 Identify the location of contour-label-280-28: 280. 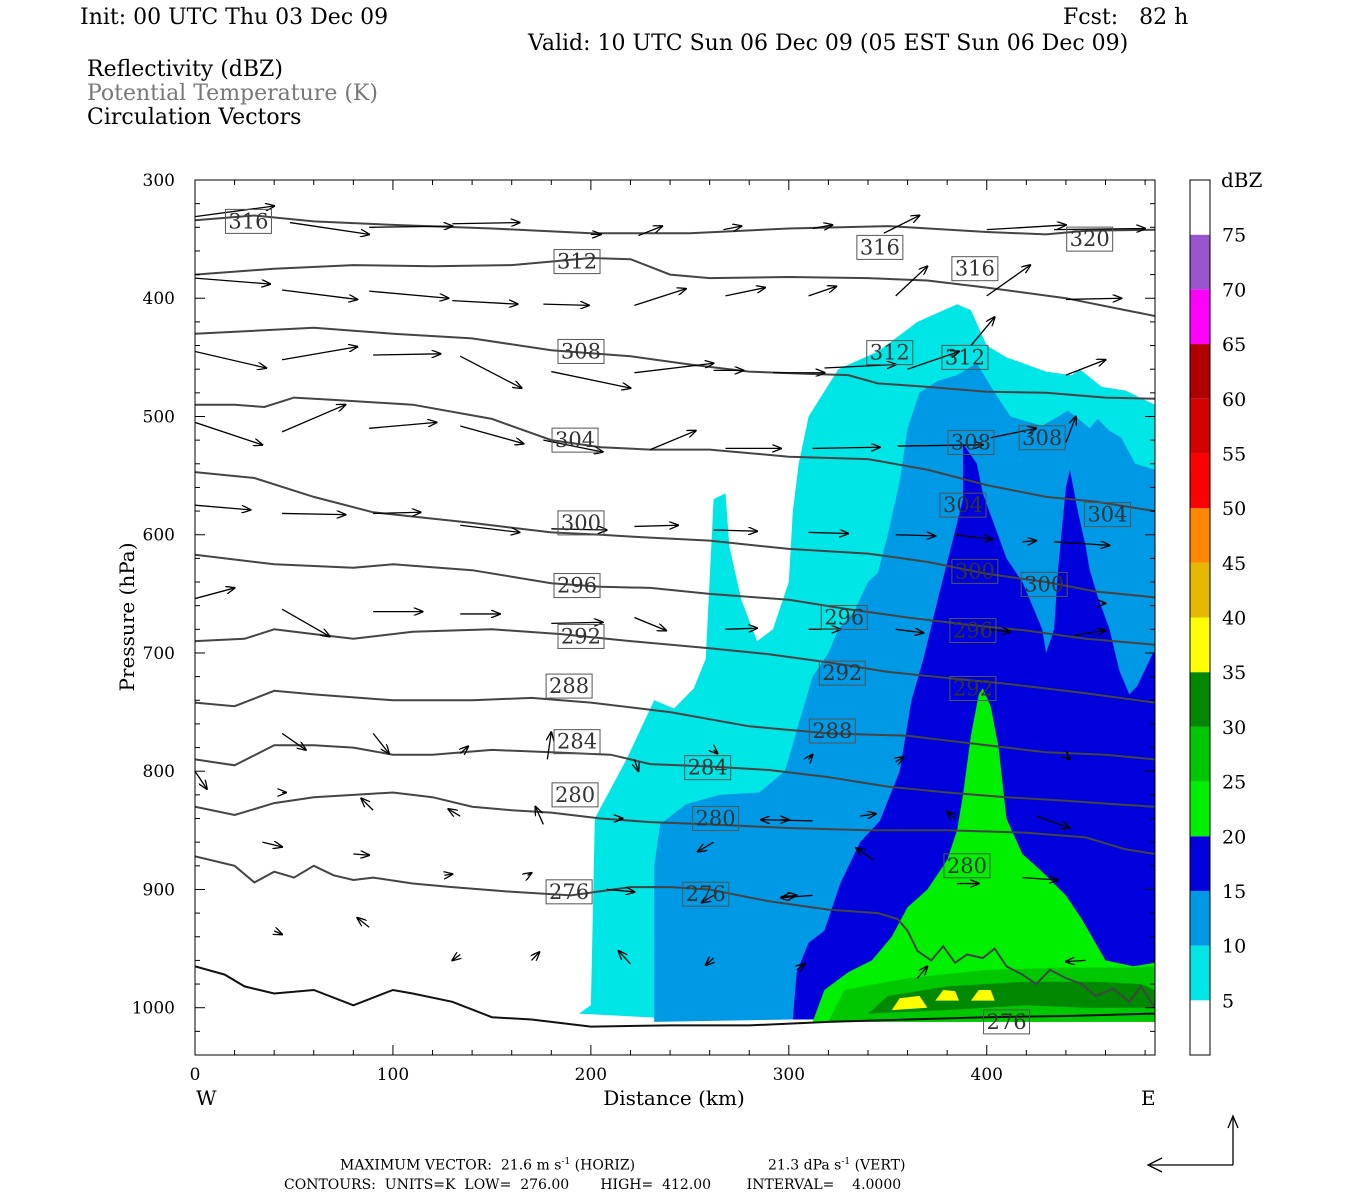
(716, 819).